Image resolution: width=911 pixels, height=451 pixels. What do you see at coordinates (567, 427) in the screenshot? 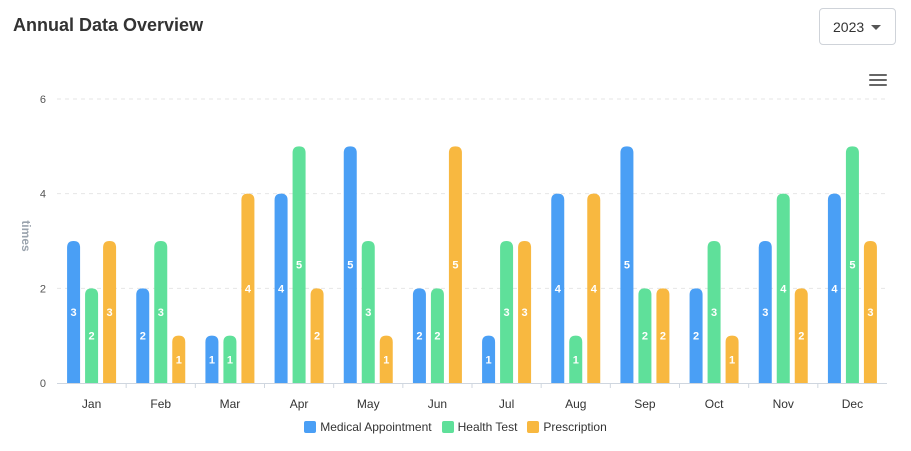
I see `legend-item: Prescription` at bounding box center [567, 427].